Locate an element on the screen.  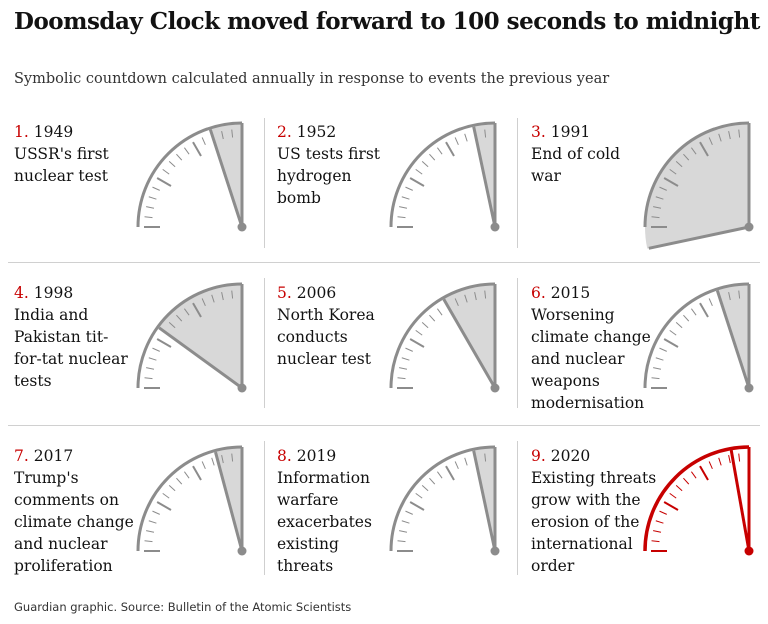
panel-number: 8. is located at coordinates (284, 456).